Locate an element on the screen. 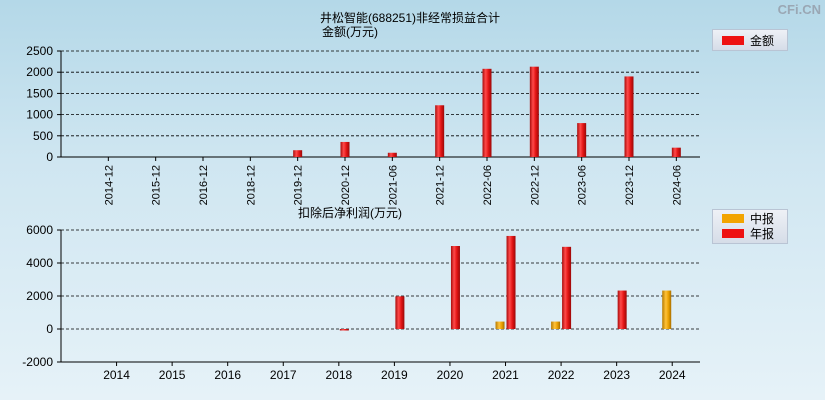  x-tick-label: 2018 is located at coordinates (338, 375).